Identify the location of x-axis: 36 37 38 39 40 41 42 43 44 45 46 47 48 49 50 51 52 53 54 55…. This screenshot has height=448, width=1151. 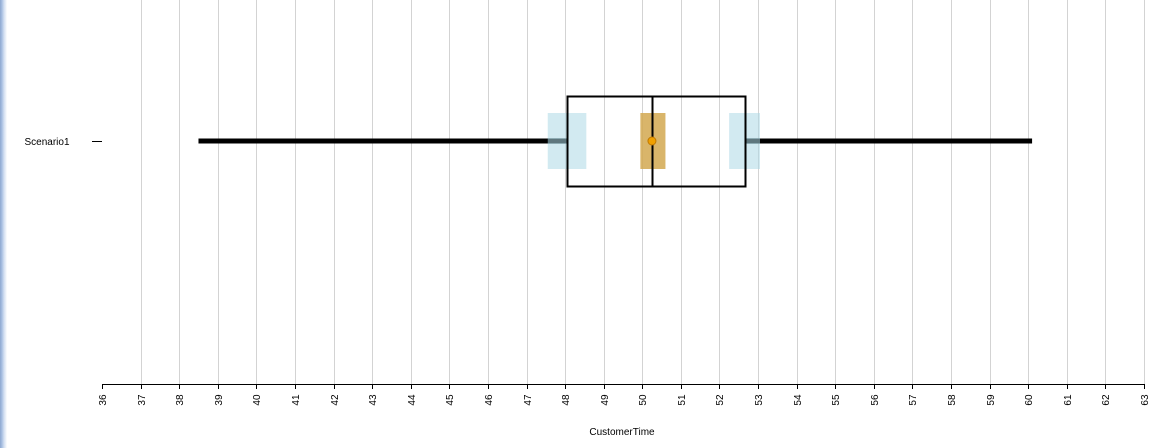
(624, 395).